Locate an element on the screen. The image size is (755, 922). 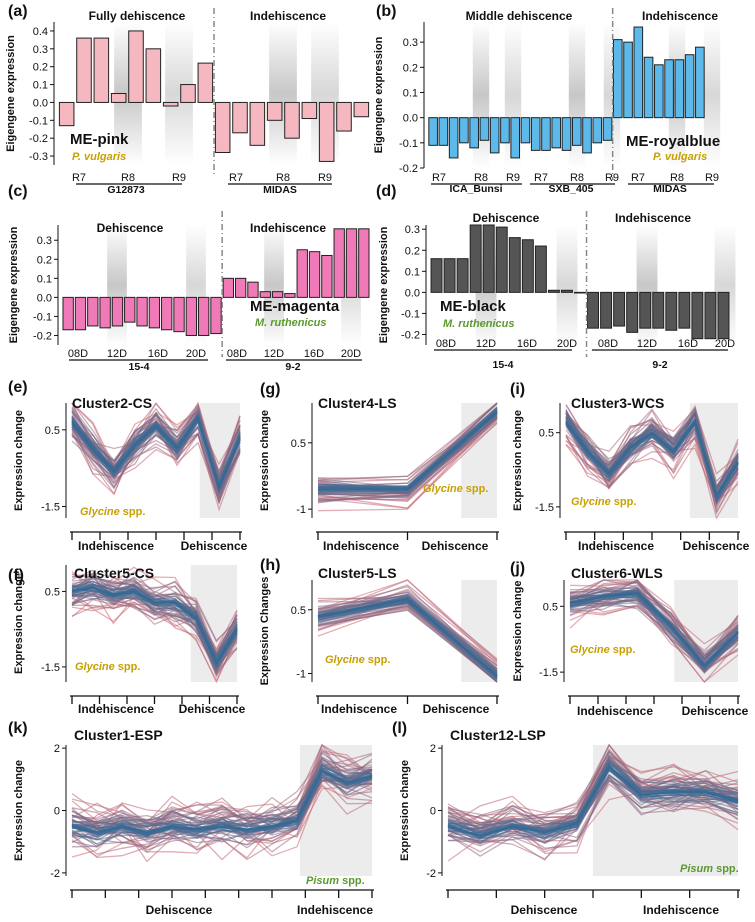
panel-label: (k) is located at coordinates (18, 728).